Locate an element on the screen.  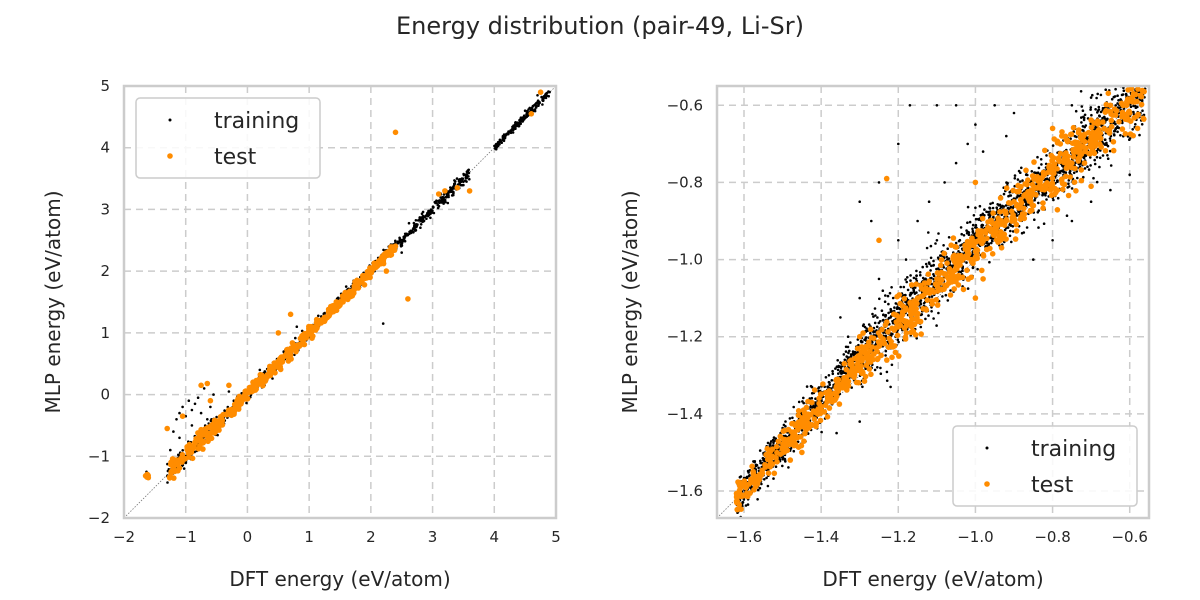
legend-label-test: test is located at coordinates (235, 157).